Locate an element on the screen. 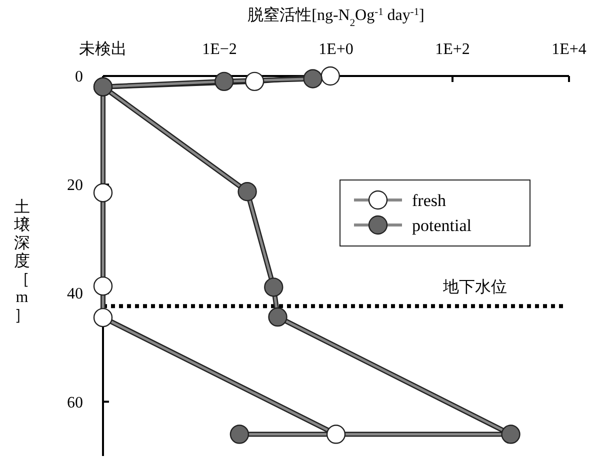 This screenshot has height=458, width=601. ref-line-label: 地下水位 is located at coordinates (474, 287).